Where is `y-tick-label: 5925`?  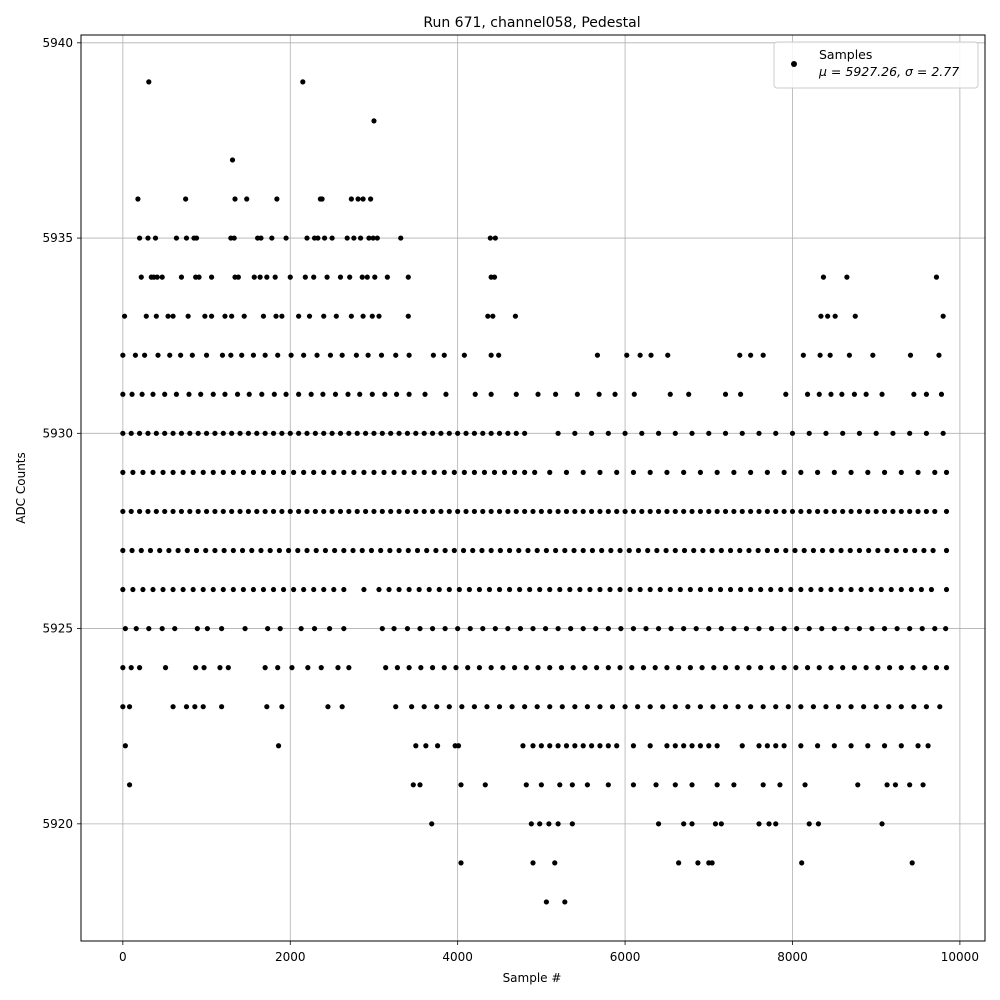 y-tick-label: 5925 is located at coordinates (57, 629).